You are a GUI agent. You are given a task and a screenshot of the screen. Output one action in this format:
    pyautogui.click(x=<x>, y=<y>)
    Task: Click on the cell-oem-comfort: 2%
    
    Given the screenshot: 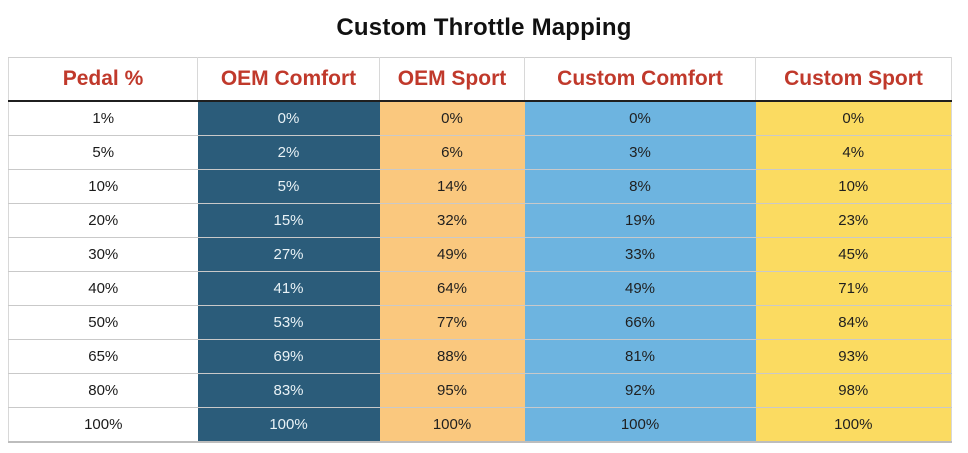 What is the action you would take?
    pyautogui.click(x=288, y=152)
    